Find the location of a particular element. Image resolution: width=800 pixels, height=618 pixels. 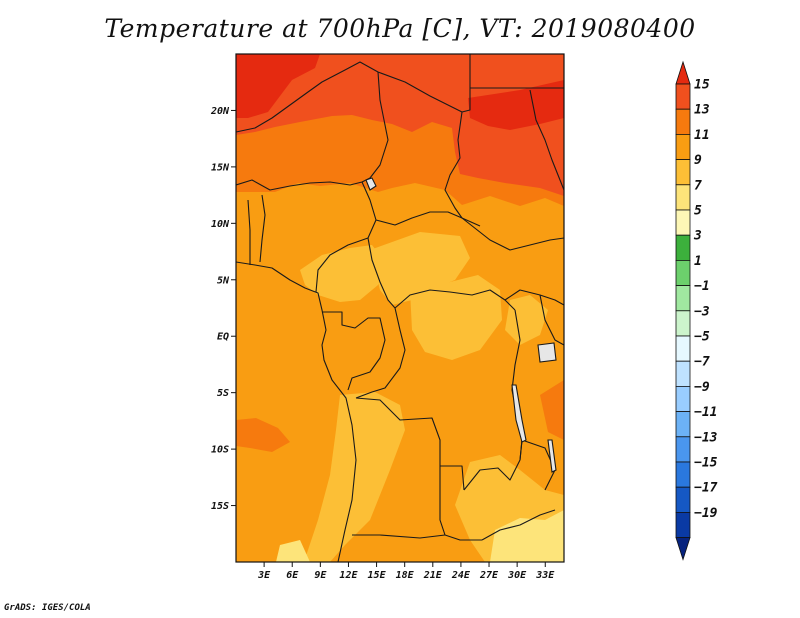

border-nigeria-cameroon is located at coordinates (346, 237).